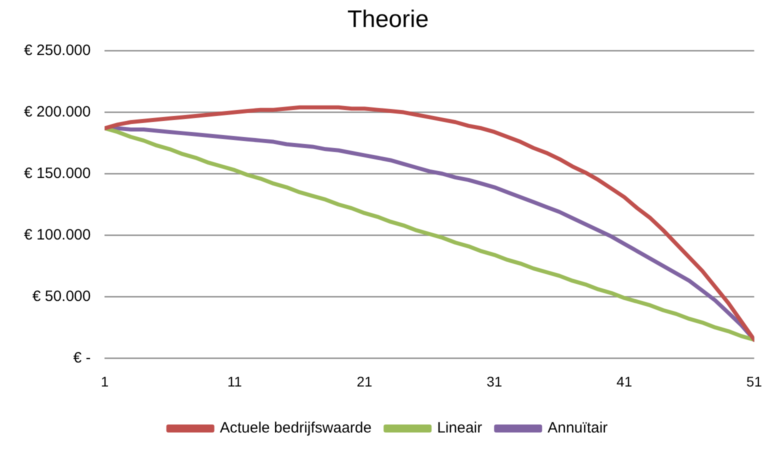  What do you see at coordinates (57, 50) in the screenshot?
I see `y-tick-label: € 250.000` at bounding box center [57, 50].